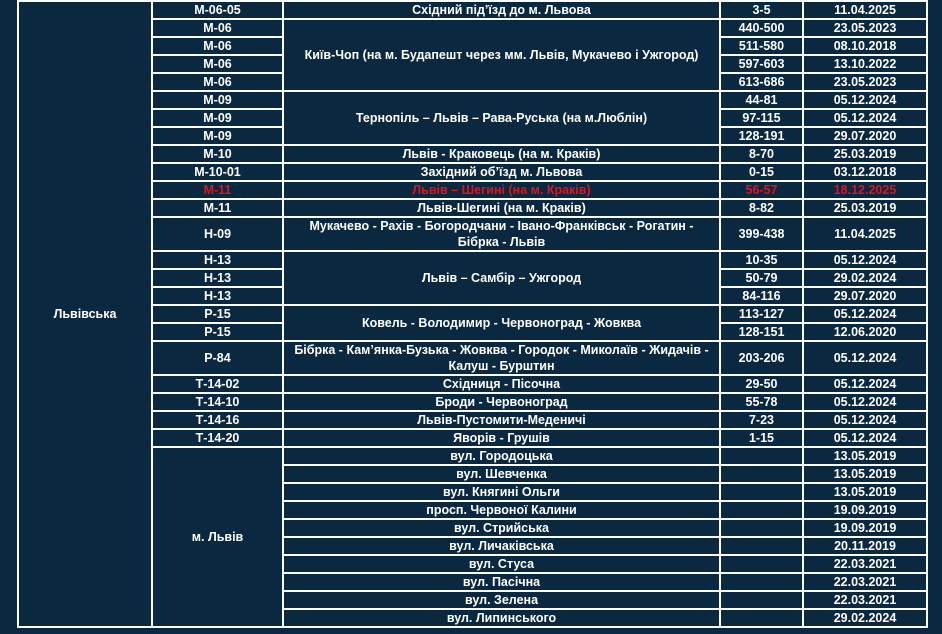 This screenshot has width=942, height=634. What do you see at coordinates (217, 438) in the screenshot?
I see `road-code-cell: Т-14-20` at bounding box center [217, 438].